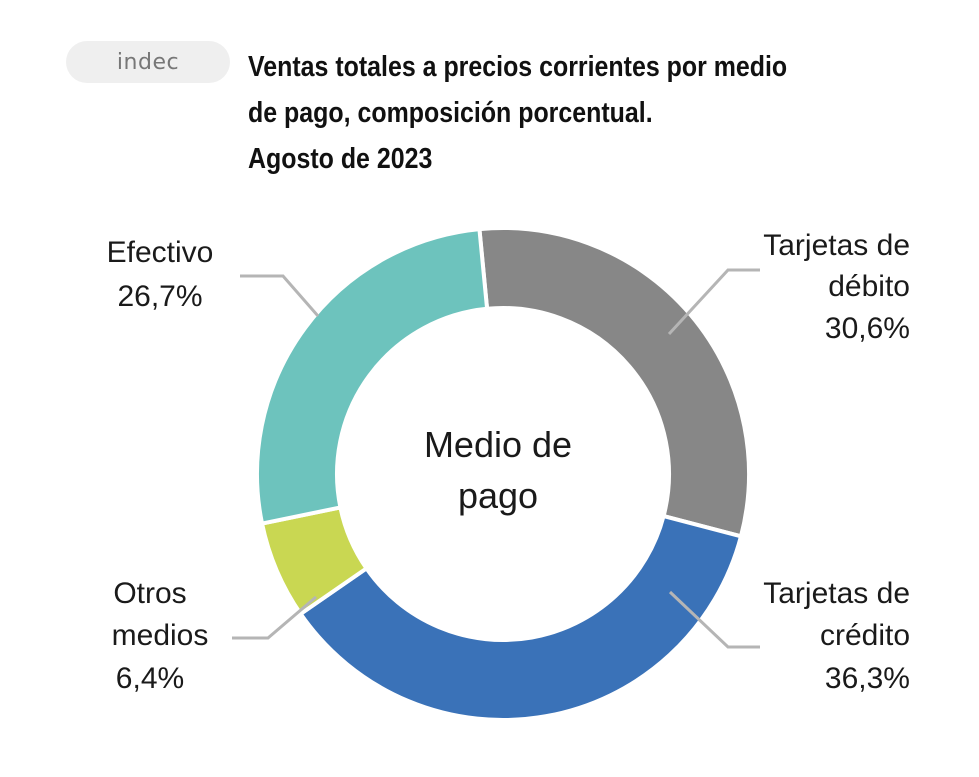 The height and width of the screenshot is (777, 979). Describe the element at coordinates (865, 635) in the screenshot. I see `slice-label-tarjetas-de-credito: crédito` at that location.